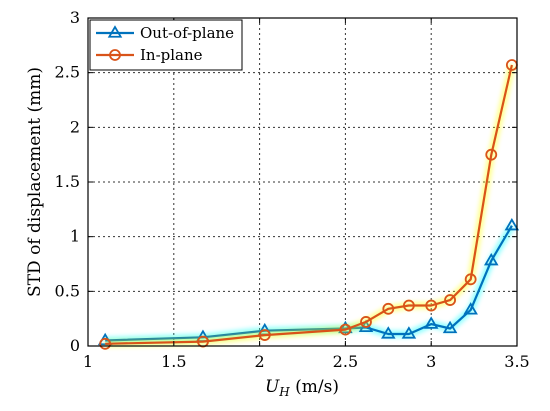  Describe the element at coordinates (260, 361) in the screenshot. I see `x-tick-label: 2` at that location.